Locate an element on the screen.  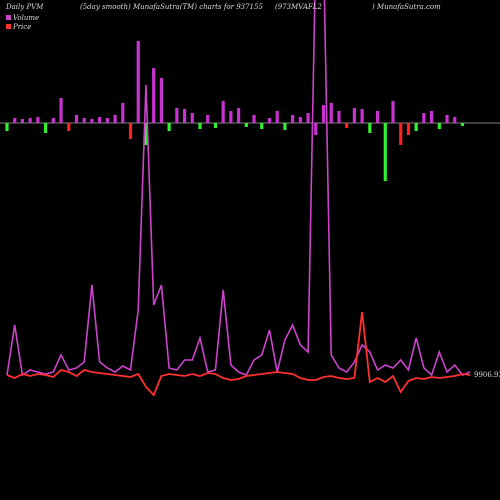
last-price-label: 9906.93 is located at coordinates (487, 375).